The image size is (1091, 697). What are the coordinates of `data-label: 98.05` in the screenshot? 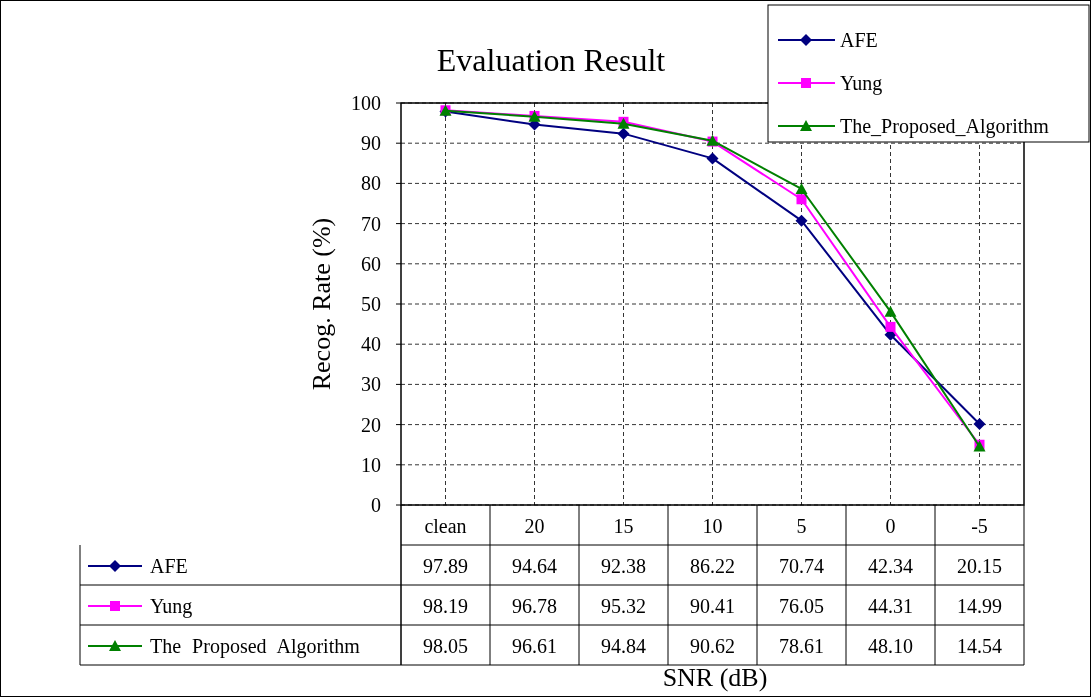 It's located at (445, 646).